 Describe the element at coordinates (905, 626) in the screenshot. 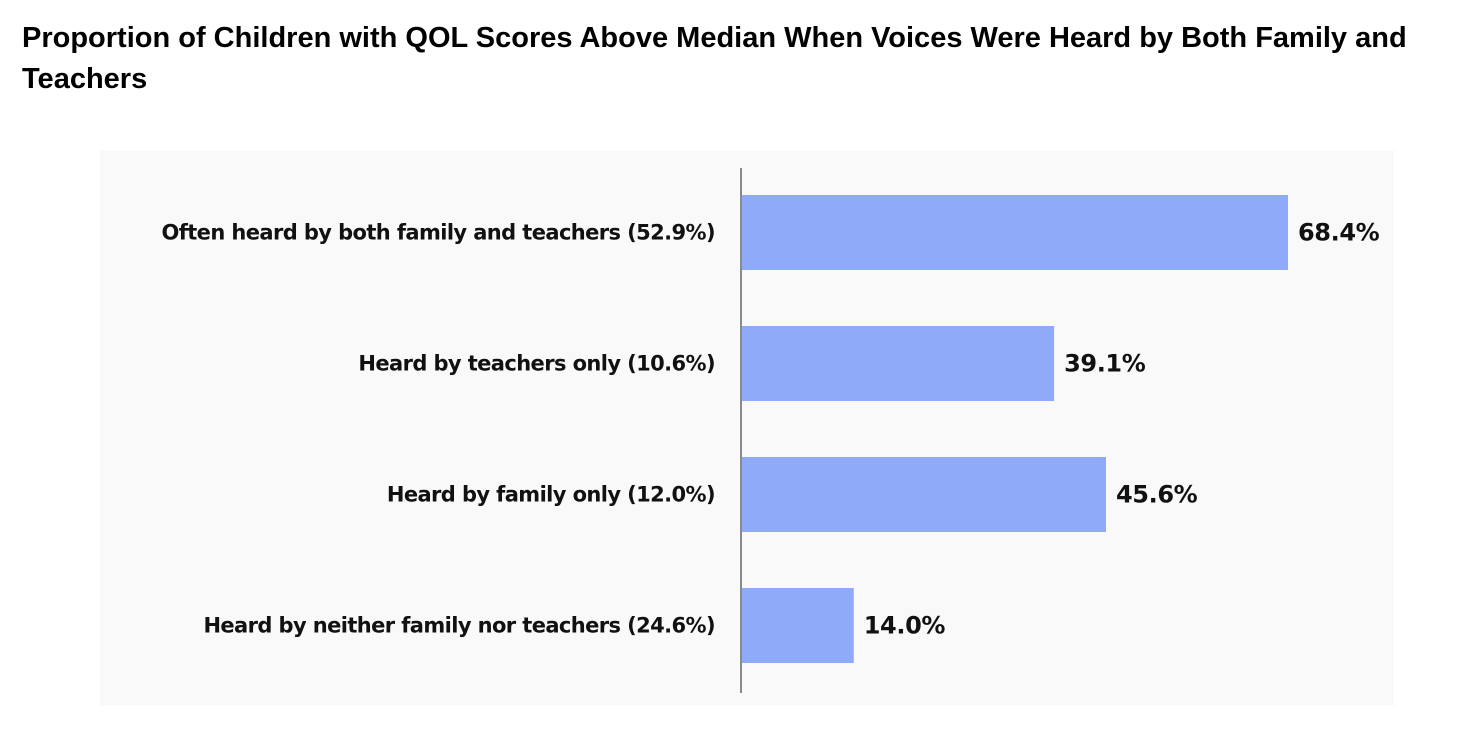

I see `data-label-4: 14.0%` at that location.